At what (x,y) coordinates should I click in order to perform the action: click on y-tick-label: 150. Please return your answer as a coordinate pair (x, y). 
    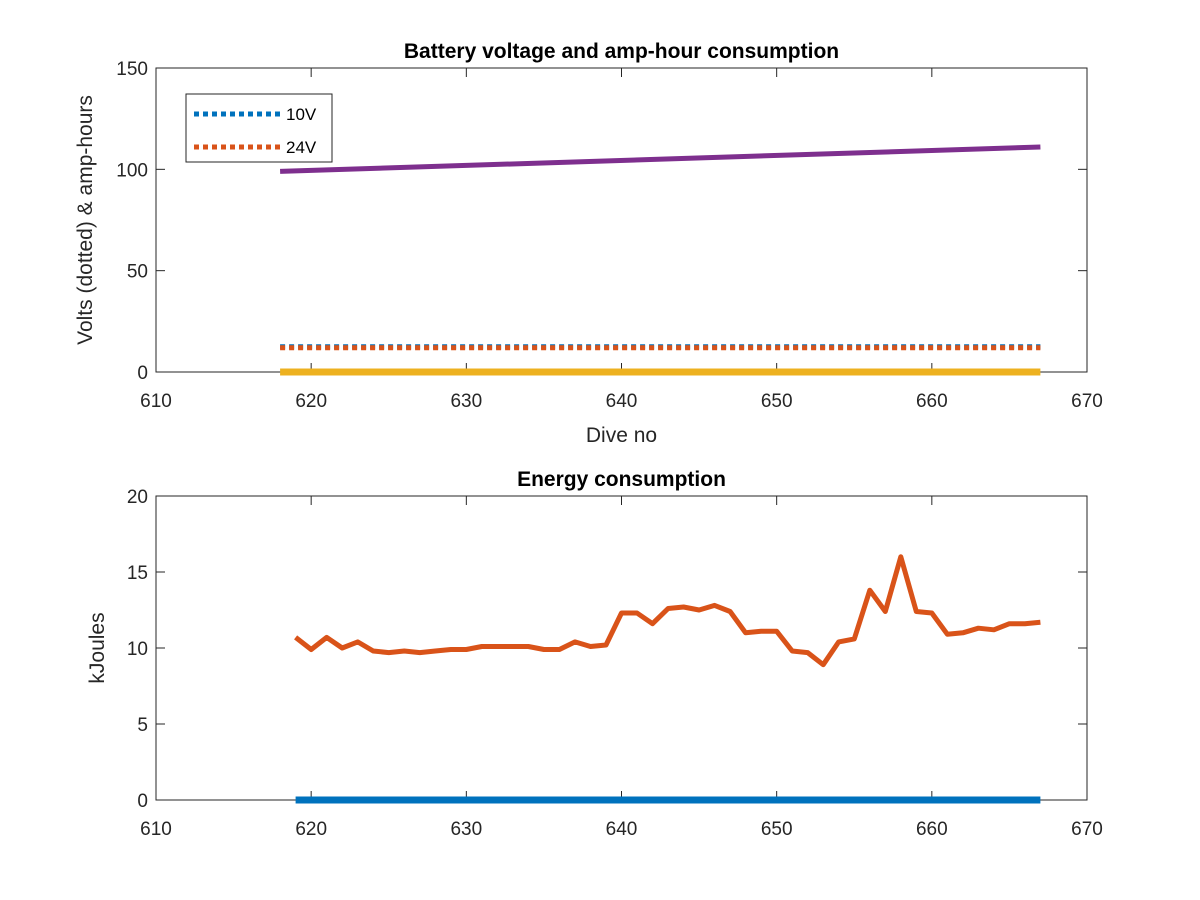
    Looking at the image, I should click on (132, 69).